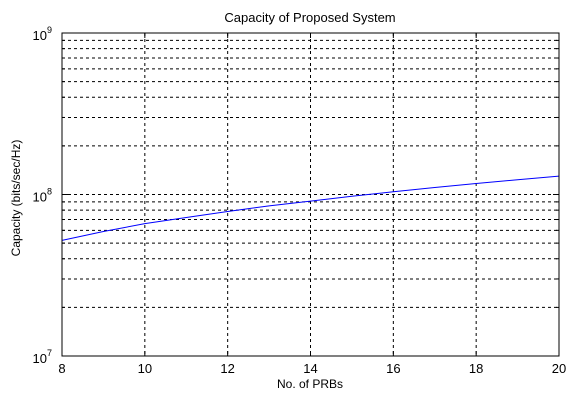 This screenshot has width=569, height=394. I want to click on y-tick-label: 10⁹, so click(42, 34).